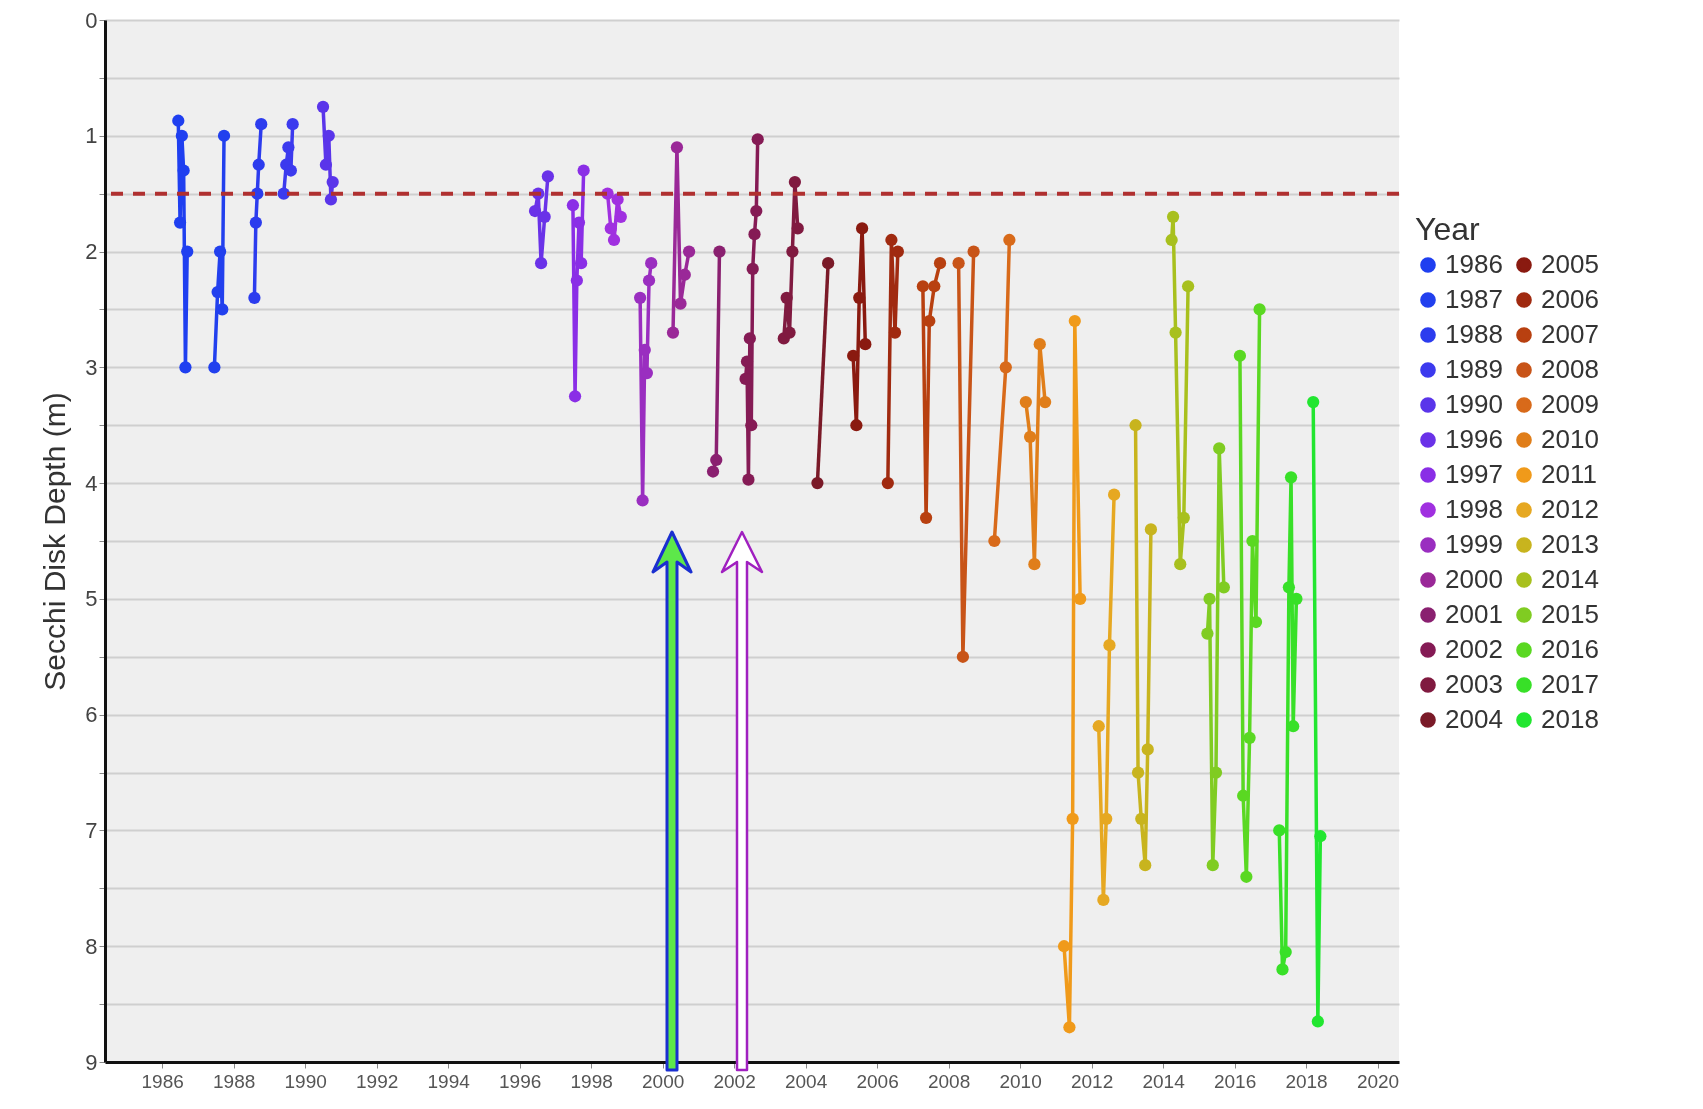 The height and width of the screenshot is (1109, 1703). What do you see at coordinates (877, 1081) in the screenshot?
I see `x-tick-label: 2006` at bounding box center [877, 1081].